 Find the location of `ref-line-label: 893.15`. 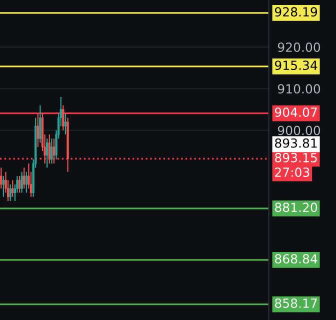

ref-line-label: 893.15 is located at coordinates (296, 157).